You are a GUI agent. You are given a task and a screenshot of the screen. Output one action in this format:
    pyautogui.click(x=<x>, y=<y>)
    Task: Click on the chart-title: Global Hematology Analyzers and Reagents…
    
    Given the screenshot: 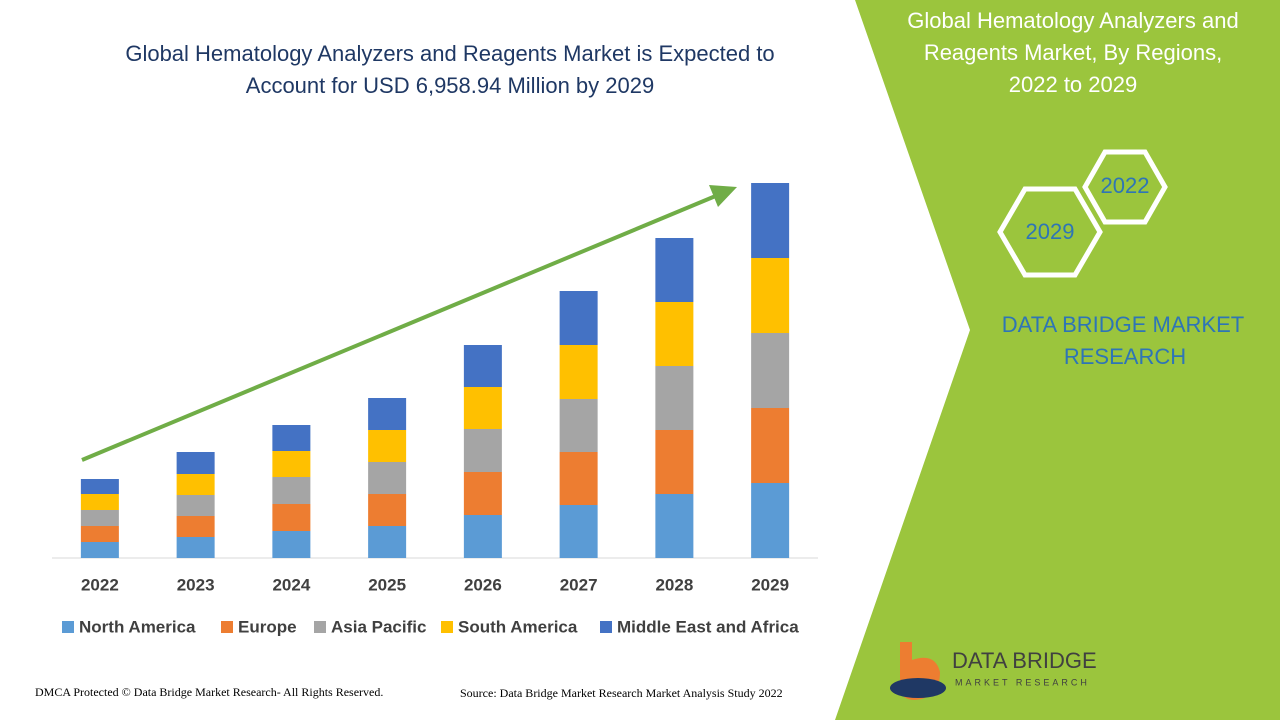 What is the action you would take?
    pyautogui.click(x=449, y=53)
    